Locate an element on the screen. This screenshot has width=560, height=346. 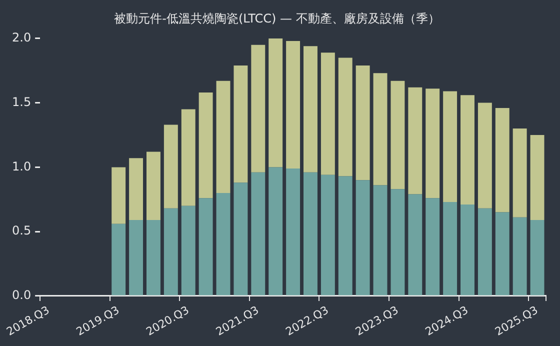
y-tick-label: 1.5 is located at coordinates (22, 101).